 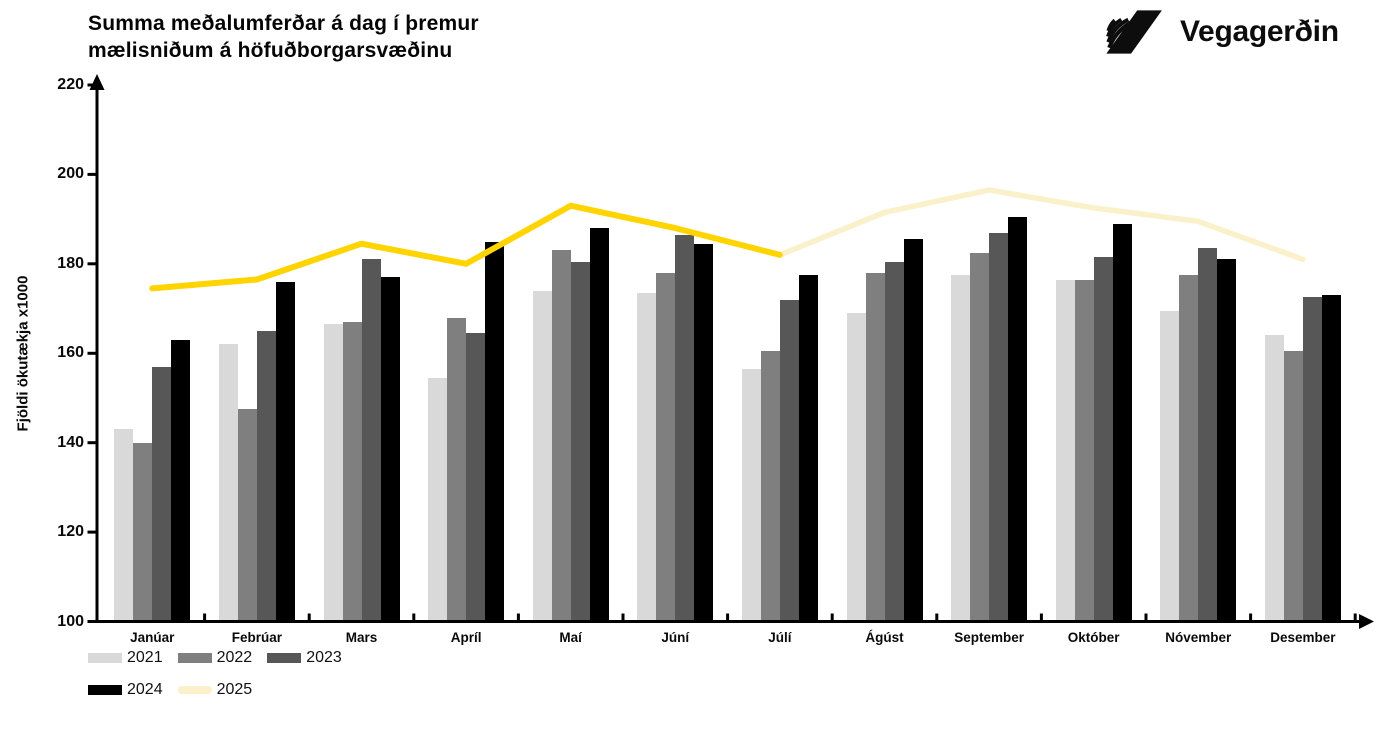 What do you see at coordinates (770, 486) in the screenshot?
I see `bar-2022-Júlí` at bounding box center [770, 486].